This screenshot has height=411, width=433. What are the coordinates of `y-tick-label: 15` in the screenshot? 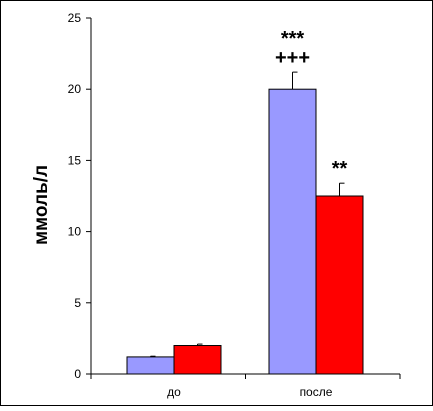 It's located at (75, 160).